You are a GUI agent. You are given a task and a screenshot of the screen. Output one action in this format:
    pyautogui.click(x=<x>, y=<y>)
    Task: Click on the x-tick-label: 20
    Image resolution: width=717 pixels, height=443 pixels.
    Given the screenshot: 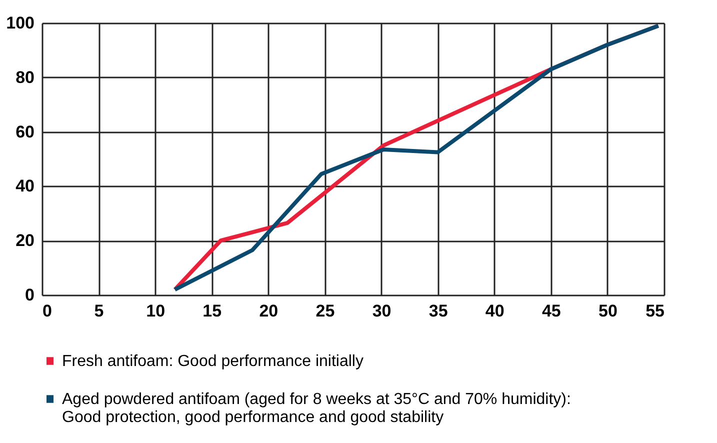 What is the action you would take?
    pyautogui.click(x=268, y=311)
    